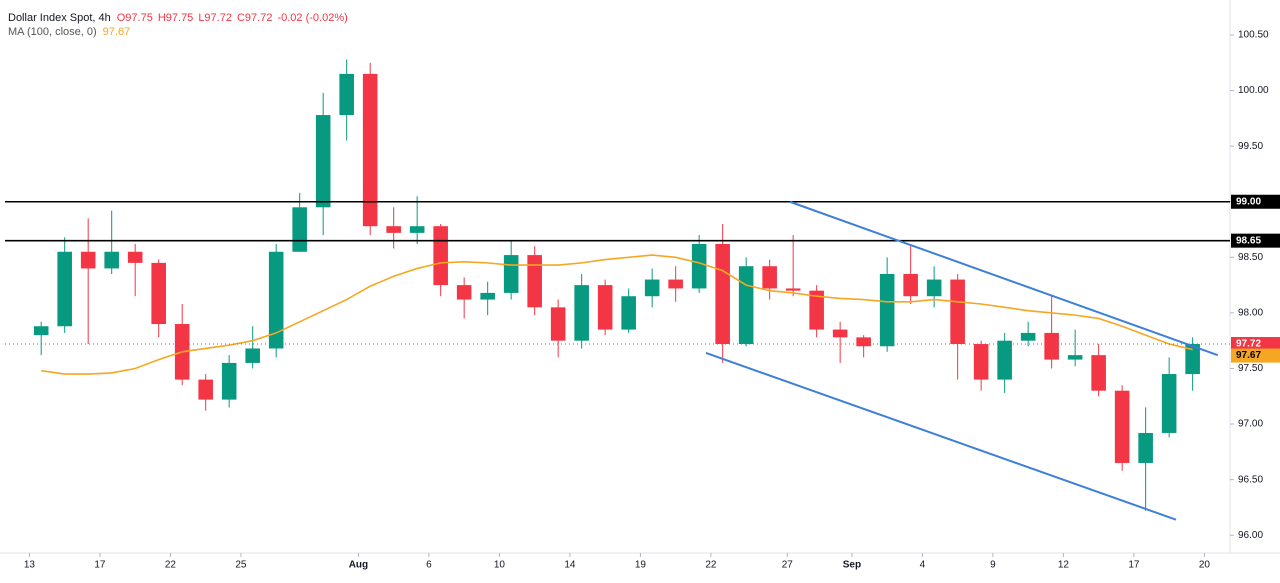 The image size is (1280, 583). What do you see at coordinates (1250, 146) in the screenshot?
I see `y-tick-label: 99.50` at bounding box center [1250, 146].